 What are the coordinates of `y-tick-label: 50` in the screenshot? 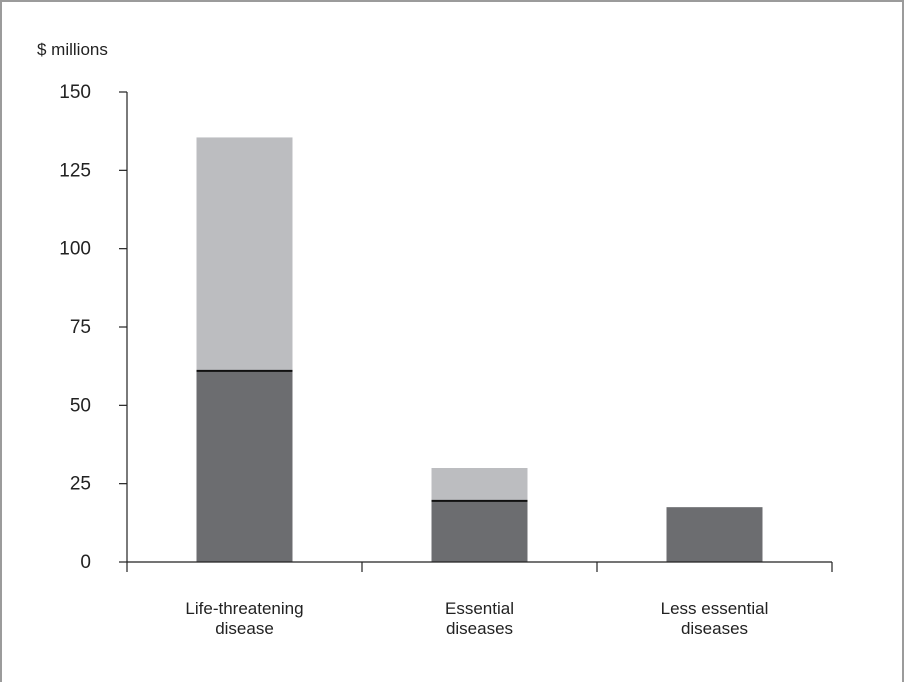 It's located at (80, 405).